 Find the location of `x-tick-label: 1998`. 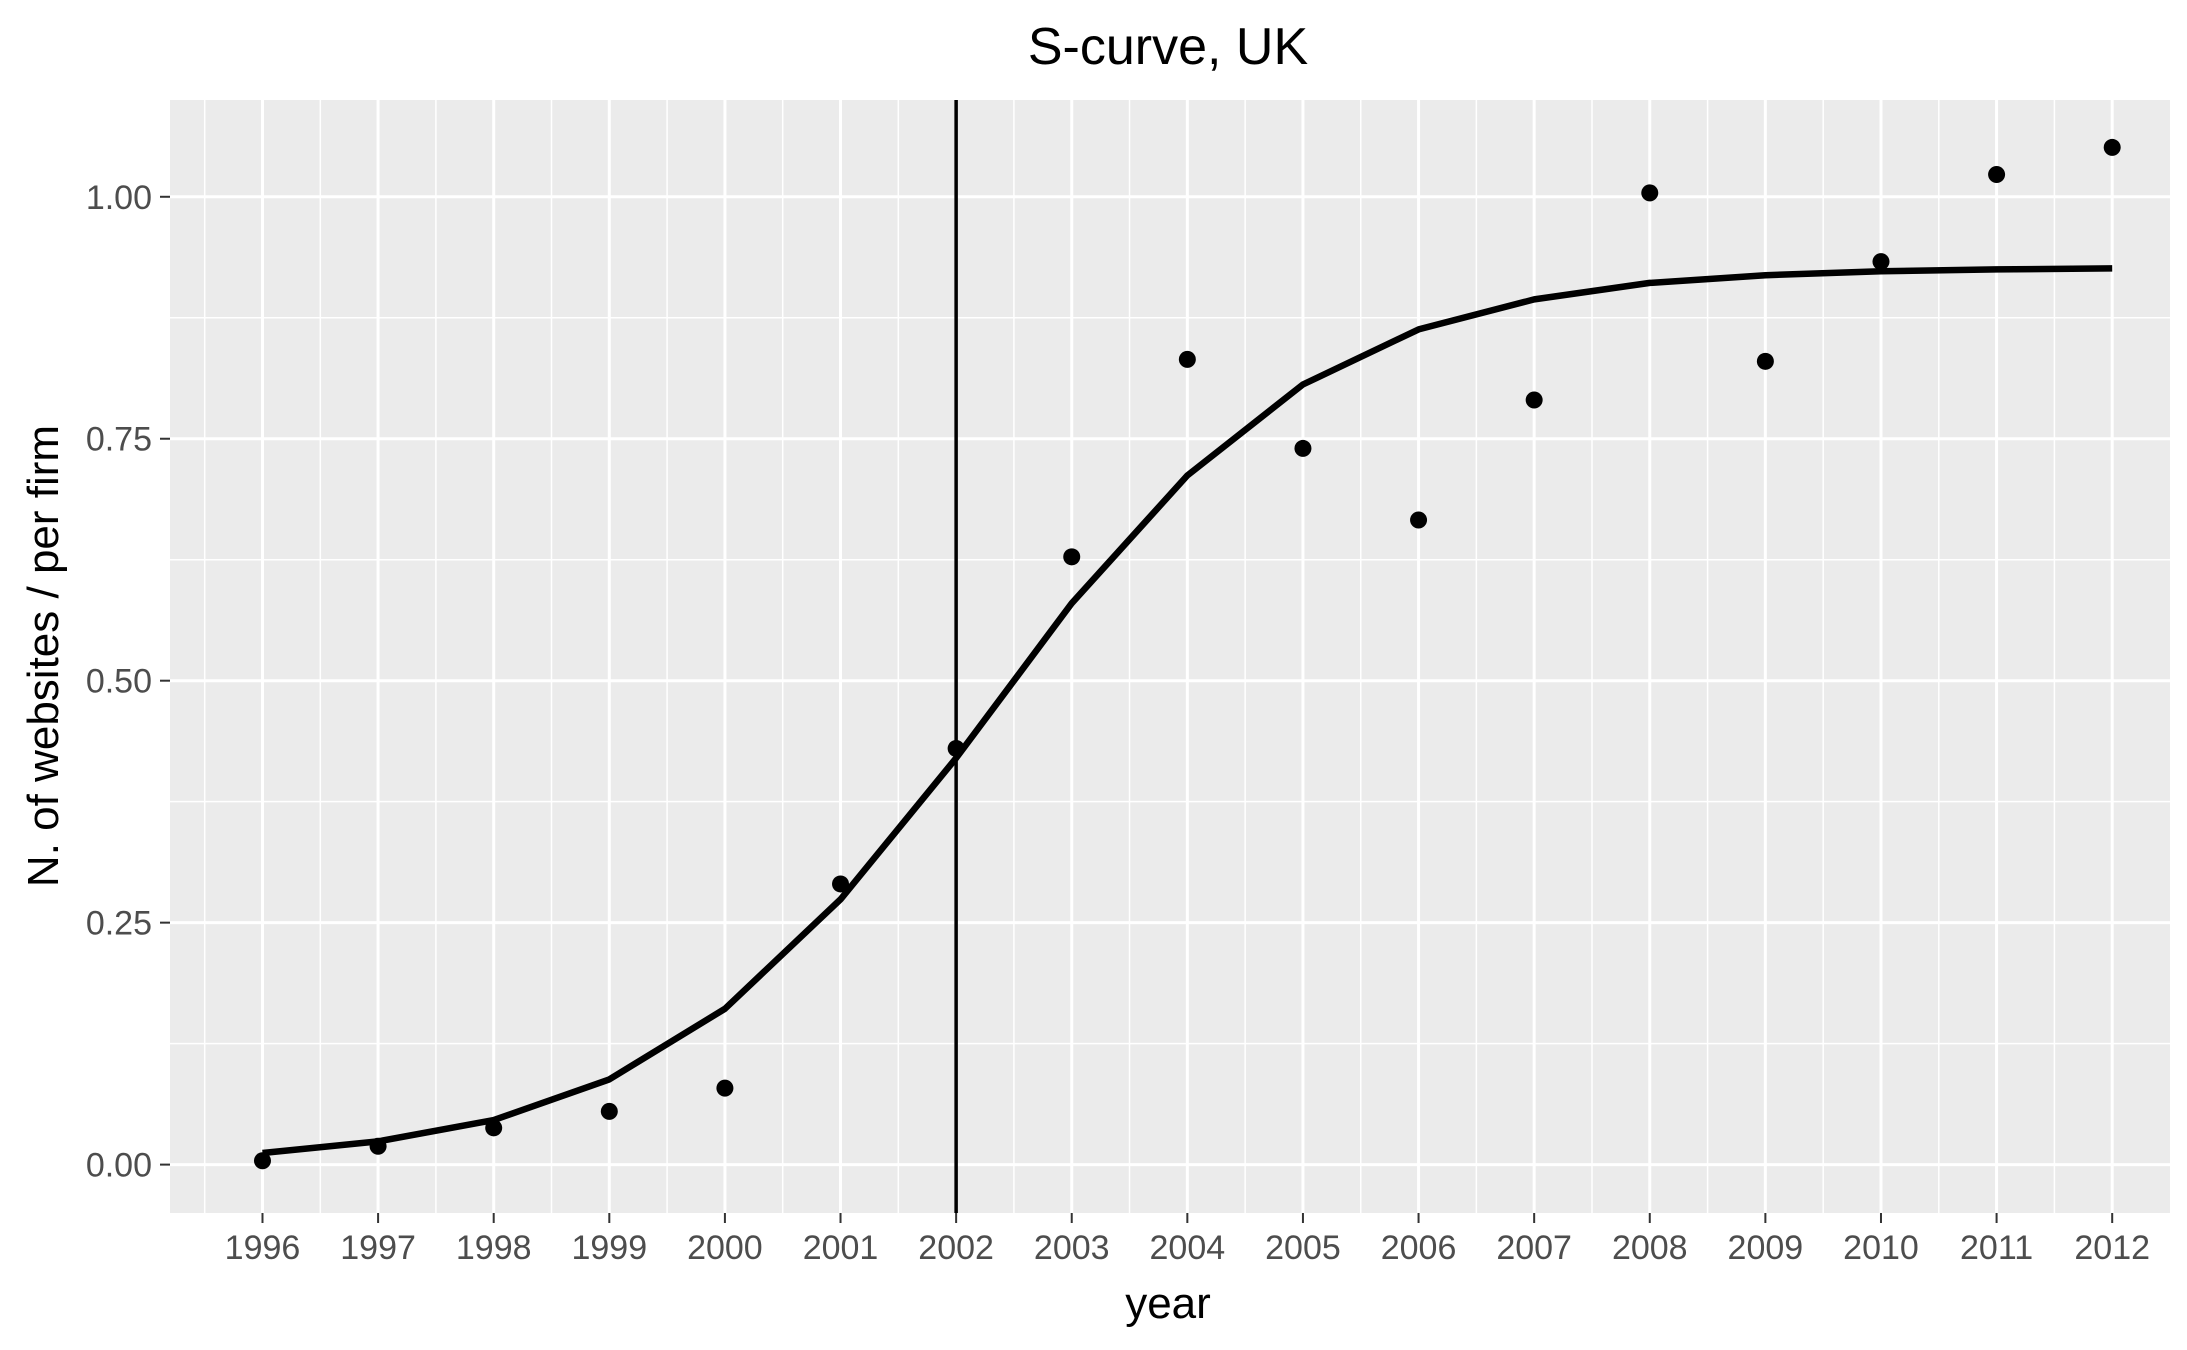

x-tick-label: 1998 is located at coordinates (494, 1248).